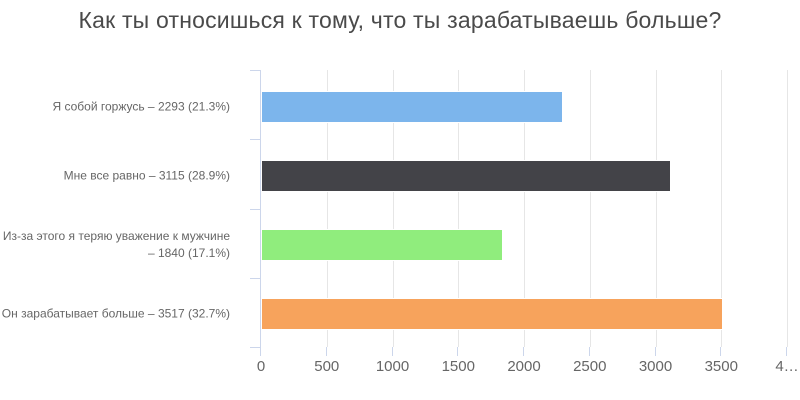  Describe the element at coordinates (458, 366) in the screenshot. I see `x-tick-label: 1500` at that location.